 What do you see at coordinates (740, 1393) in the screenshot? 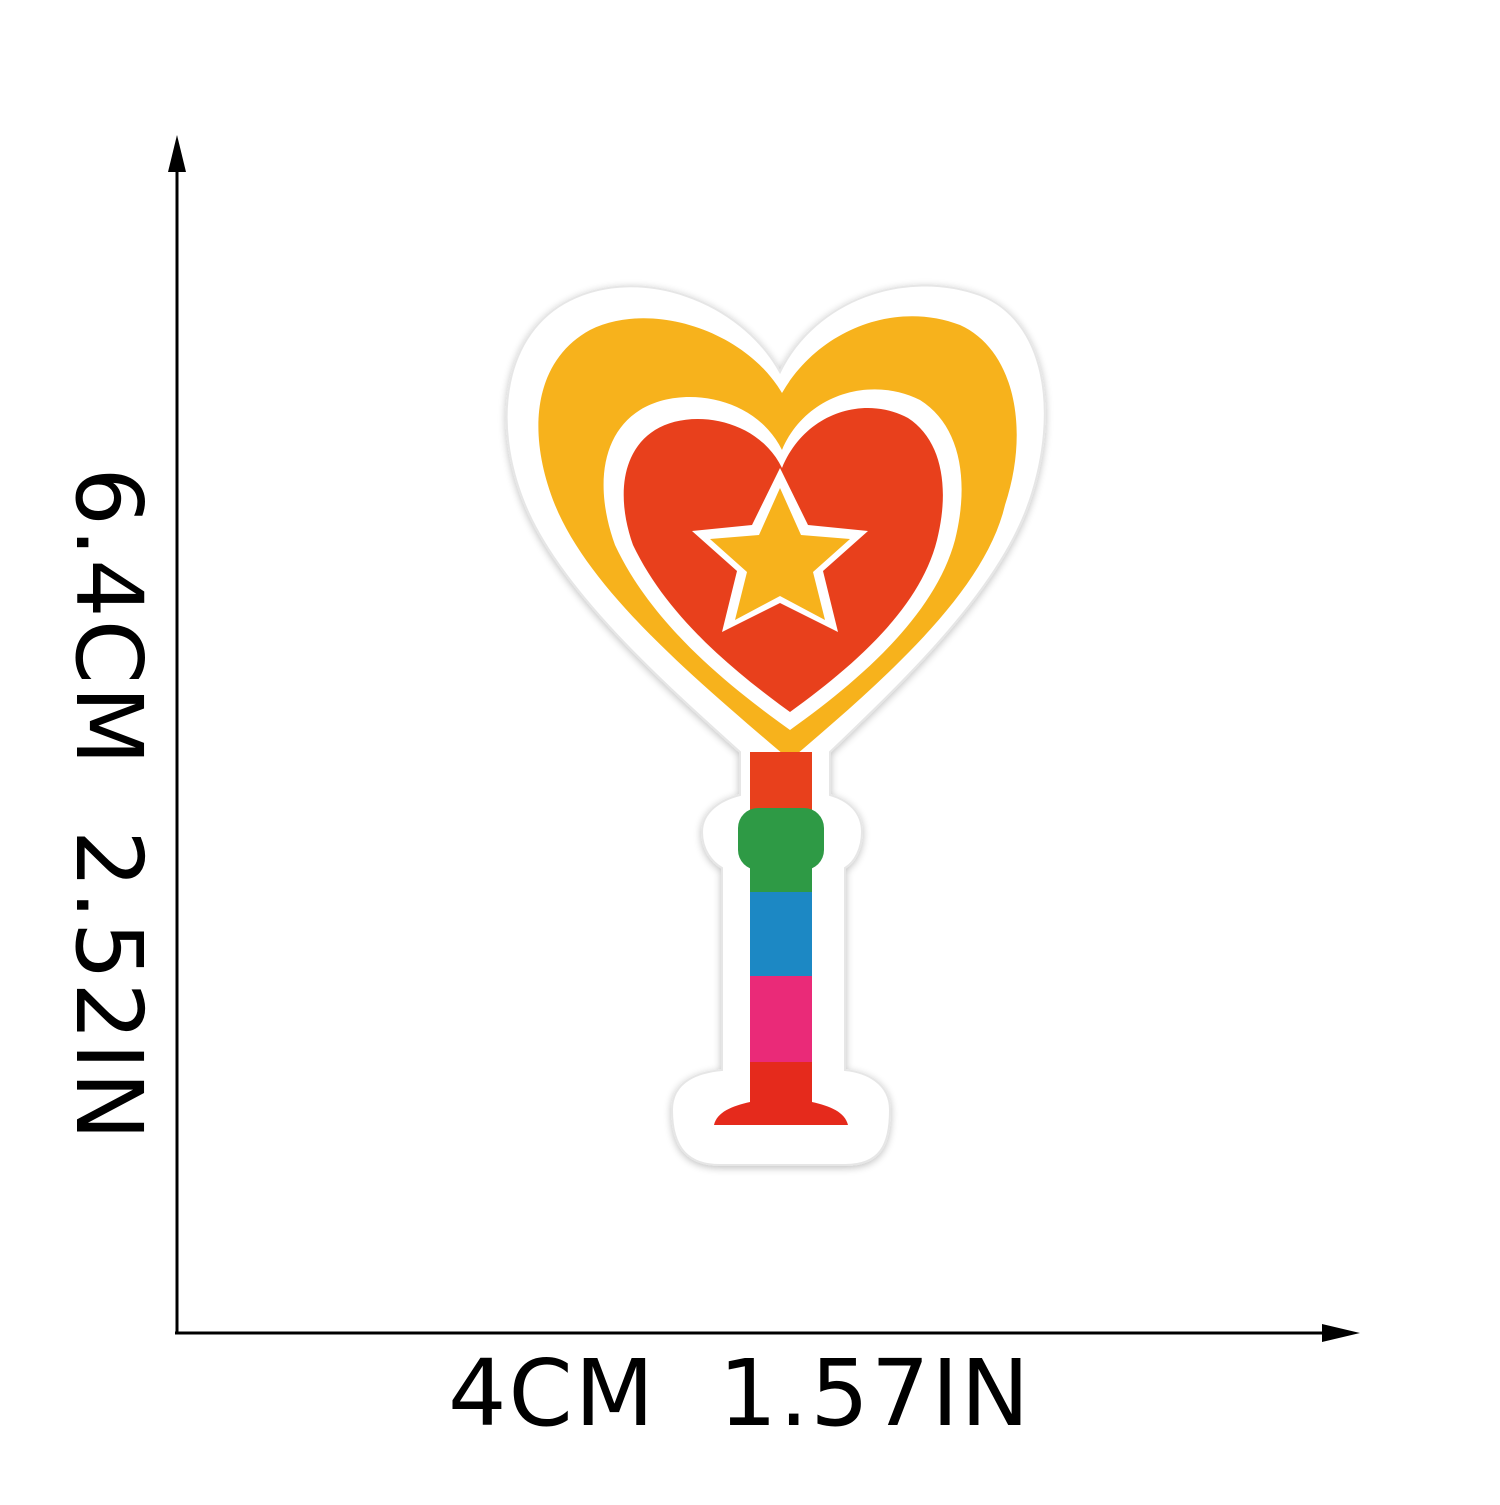
I see `width-dimension-label: 4CM 1.57IN` at bounding box center [740, 1393].